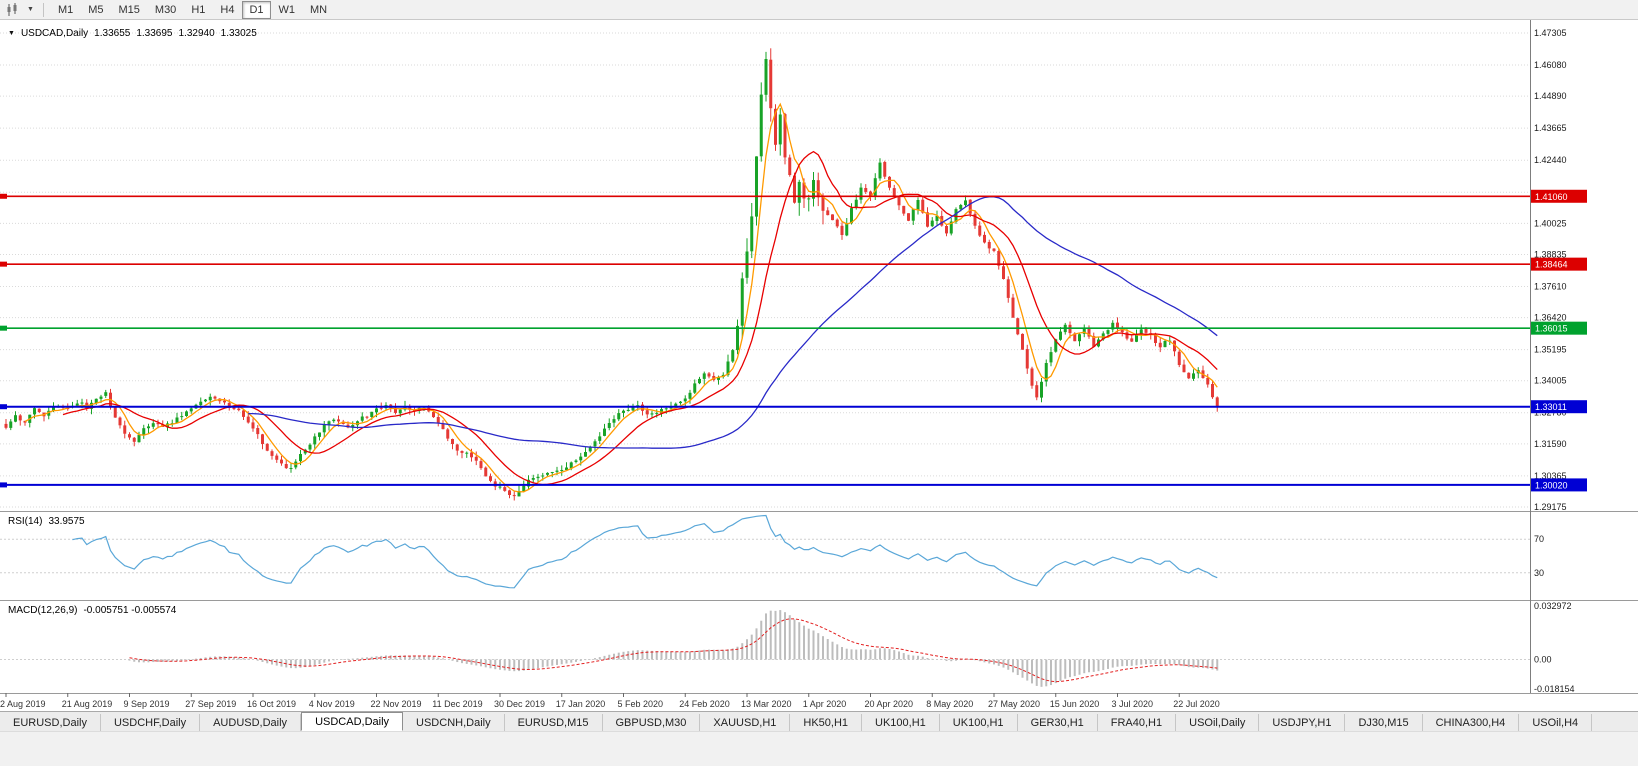 Image resolution: width=1638 pixels, height=766 pixels. What do you see at coordinates (1550, 381) in the screenshot?
I see `svg-text: 1.34005` at bounding box center [1550, 381].